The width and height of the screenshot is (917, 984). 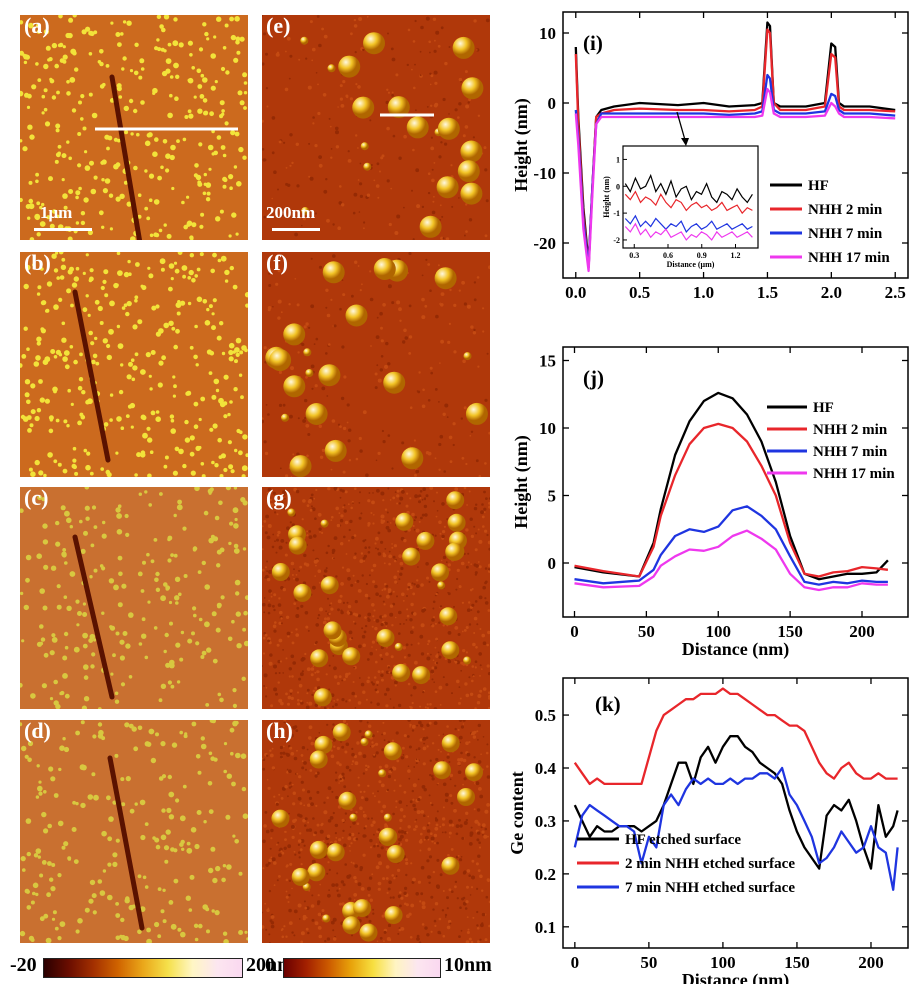 I want to click on panel-label: (f), so click(x=277, y=263).